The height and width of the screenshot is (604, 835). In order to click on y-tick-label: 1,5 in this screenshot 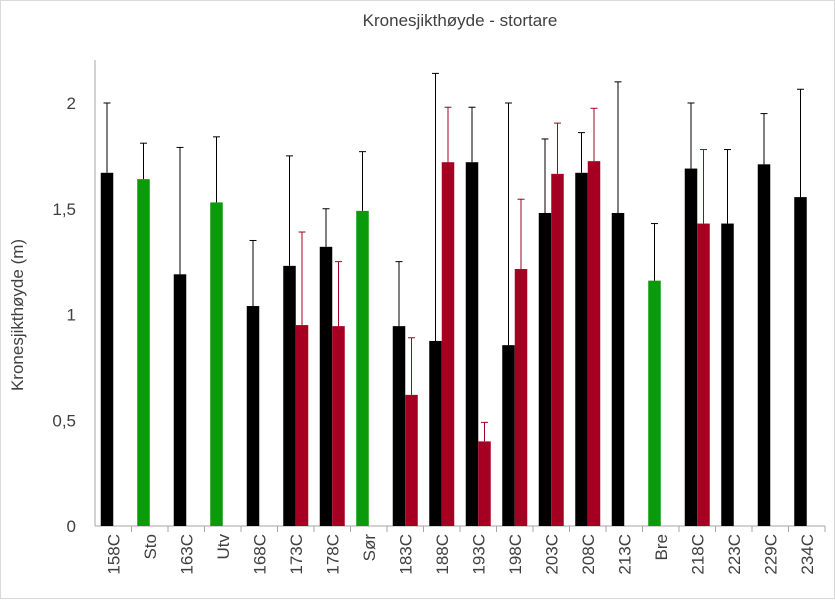, I will do `click(64, 209)`.